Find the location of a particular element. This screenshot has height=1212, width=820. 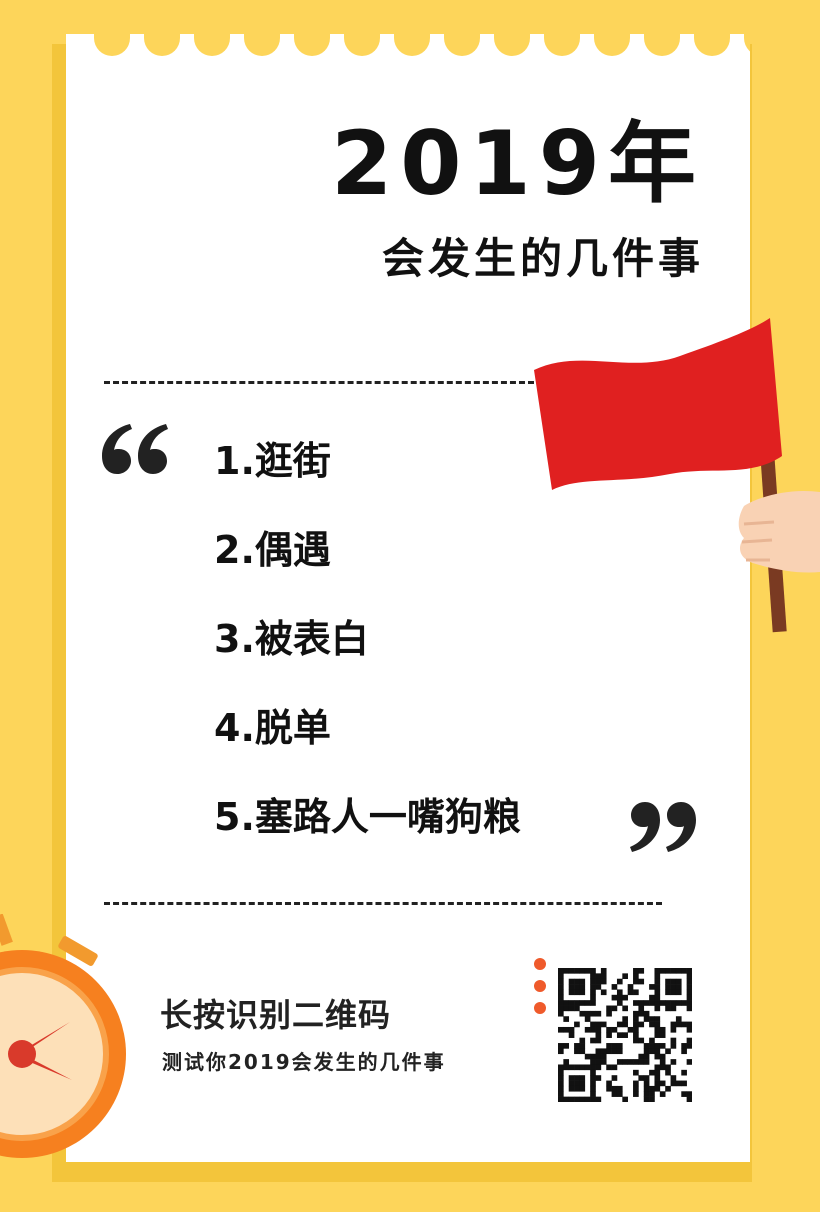

stopwatch-illustration is located at coordinates (63, 1036).